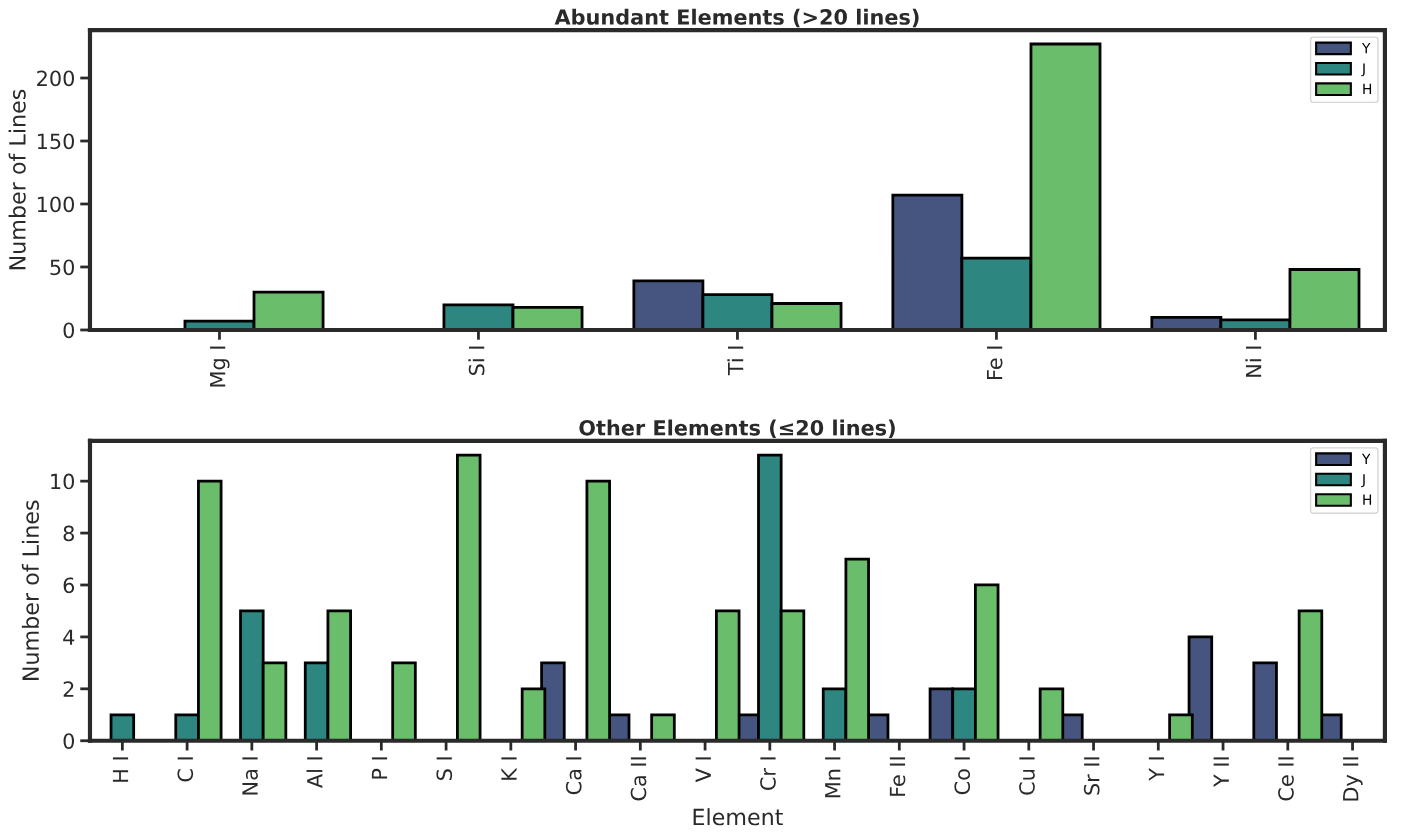 The width and height of the screenshot is (1406, 837). I want to click on x-tick-label: P I, so click(379, 768).